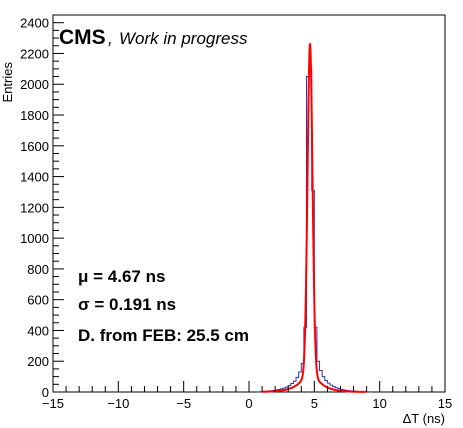 This screenshot has height=428, width=463. I want to click on y-tick-label: 1400, so click(34, 177).